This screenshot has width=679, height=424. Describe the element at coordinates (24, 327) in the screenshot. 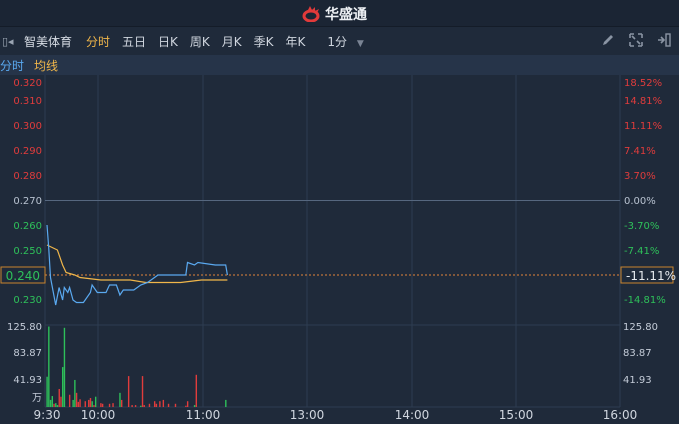

I see `volume-tick-label: 125.80` at that location.